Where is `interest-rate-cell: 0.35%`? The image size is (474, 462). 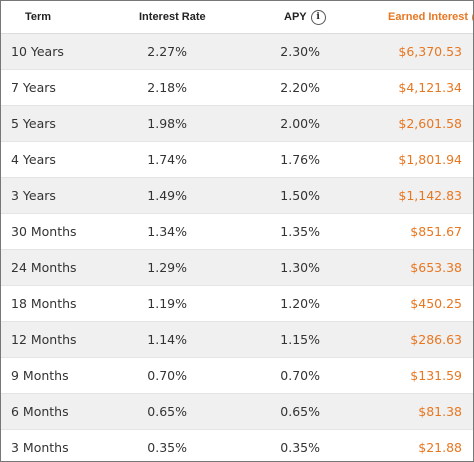
interest-rate-cell: 0.35% is located at coordinates (167, 447).